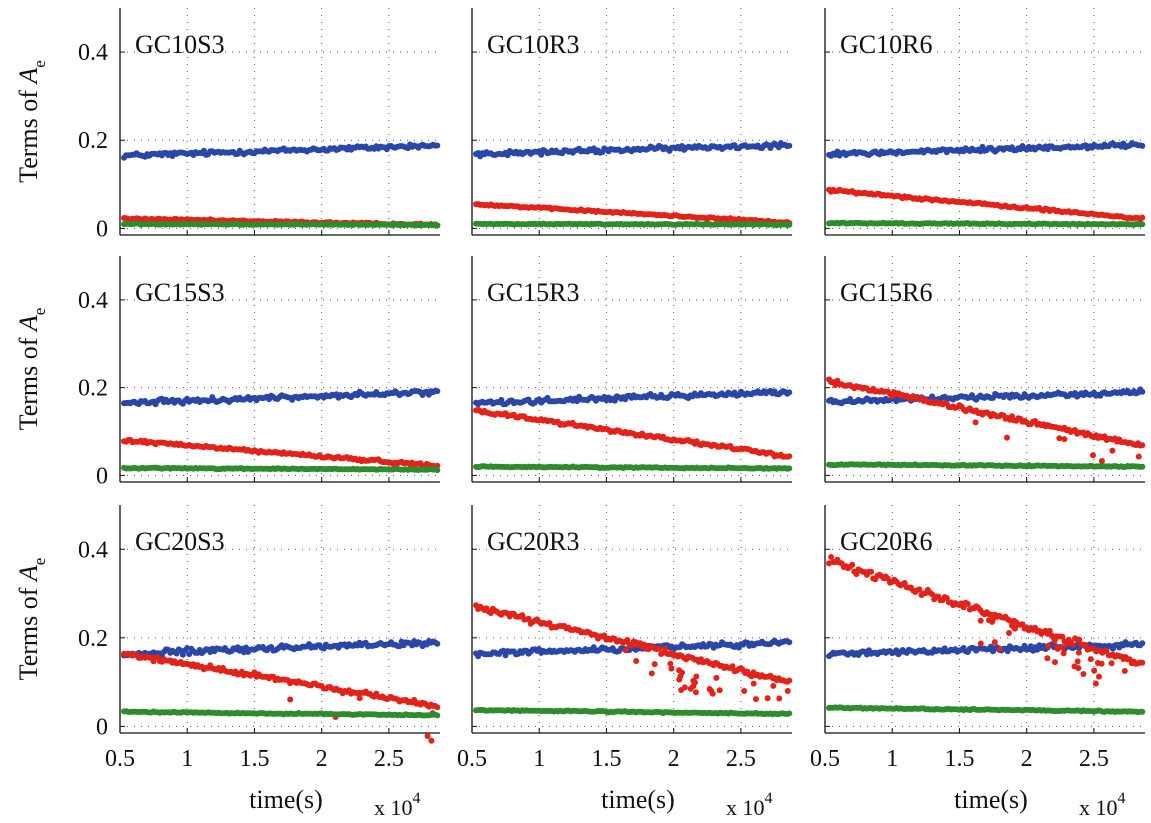 This screenshot has height=823, width=1151. Describe the element at coordinates (102, 476) in the screenshot. I see `y-tick-label: 0` at that location.